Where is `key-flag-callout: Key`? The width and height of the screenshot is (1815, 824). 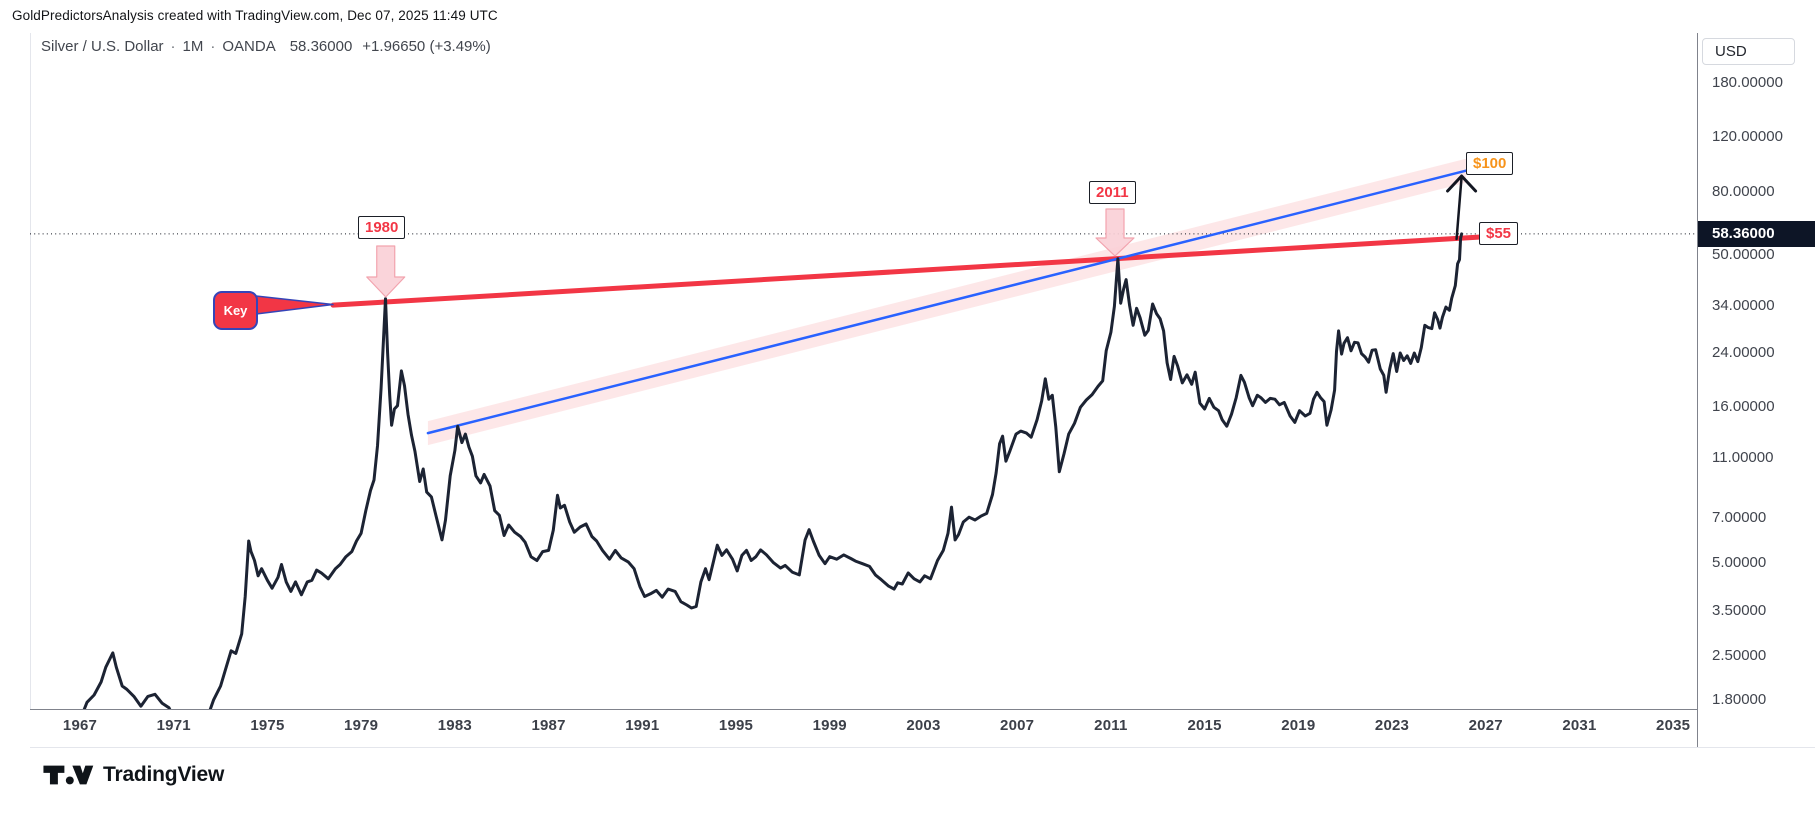
key-flag-callout: Key is located at coordinates (235, 310).